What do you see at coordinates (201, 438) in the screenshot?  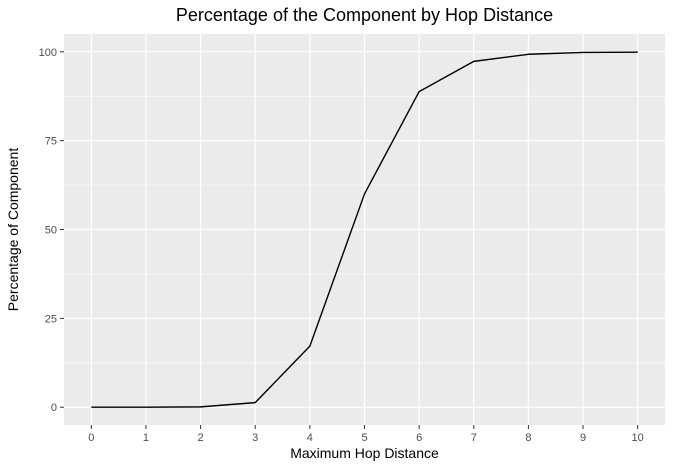 I see `x-tick-label: 2` at bounding box center [201, 438].